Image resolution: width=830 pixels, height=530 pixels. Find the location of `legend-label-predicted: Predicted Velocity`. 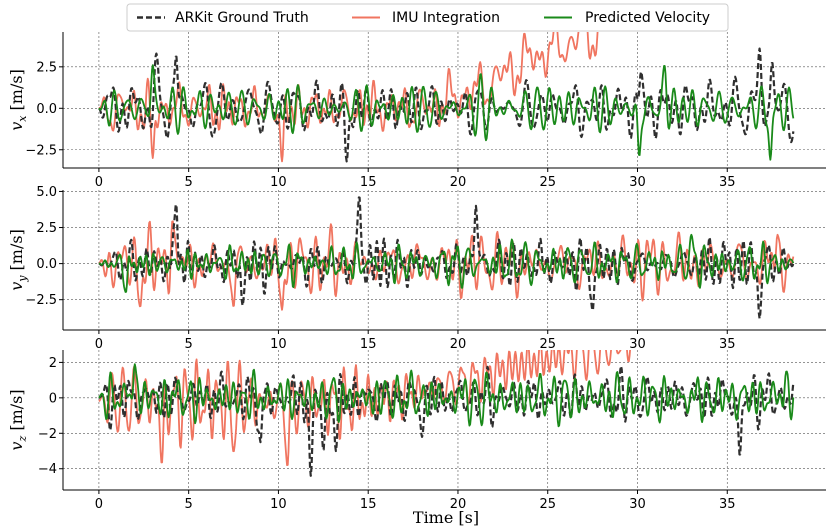

legend-label-predicted: Predicted Velocity is located at coordinates (647, 18).